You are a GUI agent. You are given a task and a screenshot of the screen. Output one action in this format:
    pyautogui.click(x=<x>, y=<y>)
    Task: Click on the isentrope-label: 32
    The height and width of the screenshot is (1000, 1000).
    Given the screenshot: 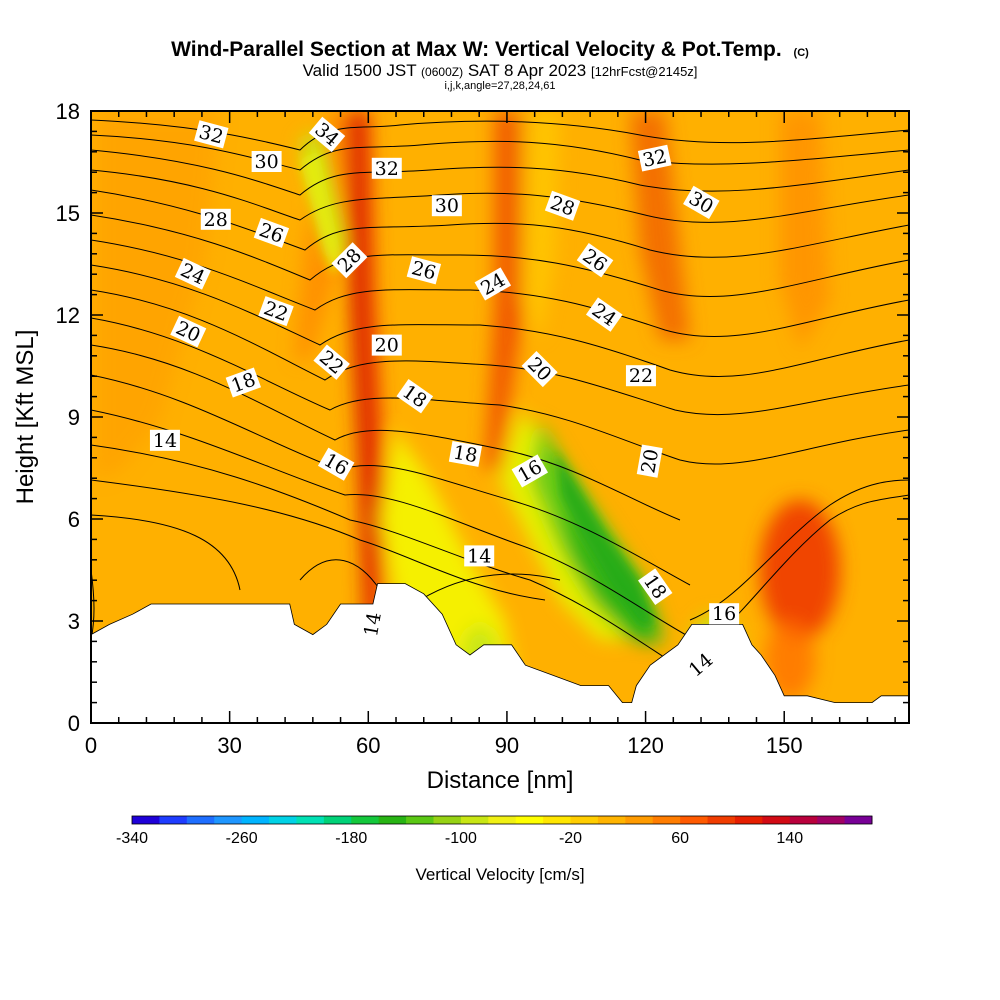 What is the action you would take?
    pyautogui.click(x=654, y=158)
    